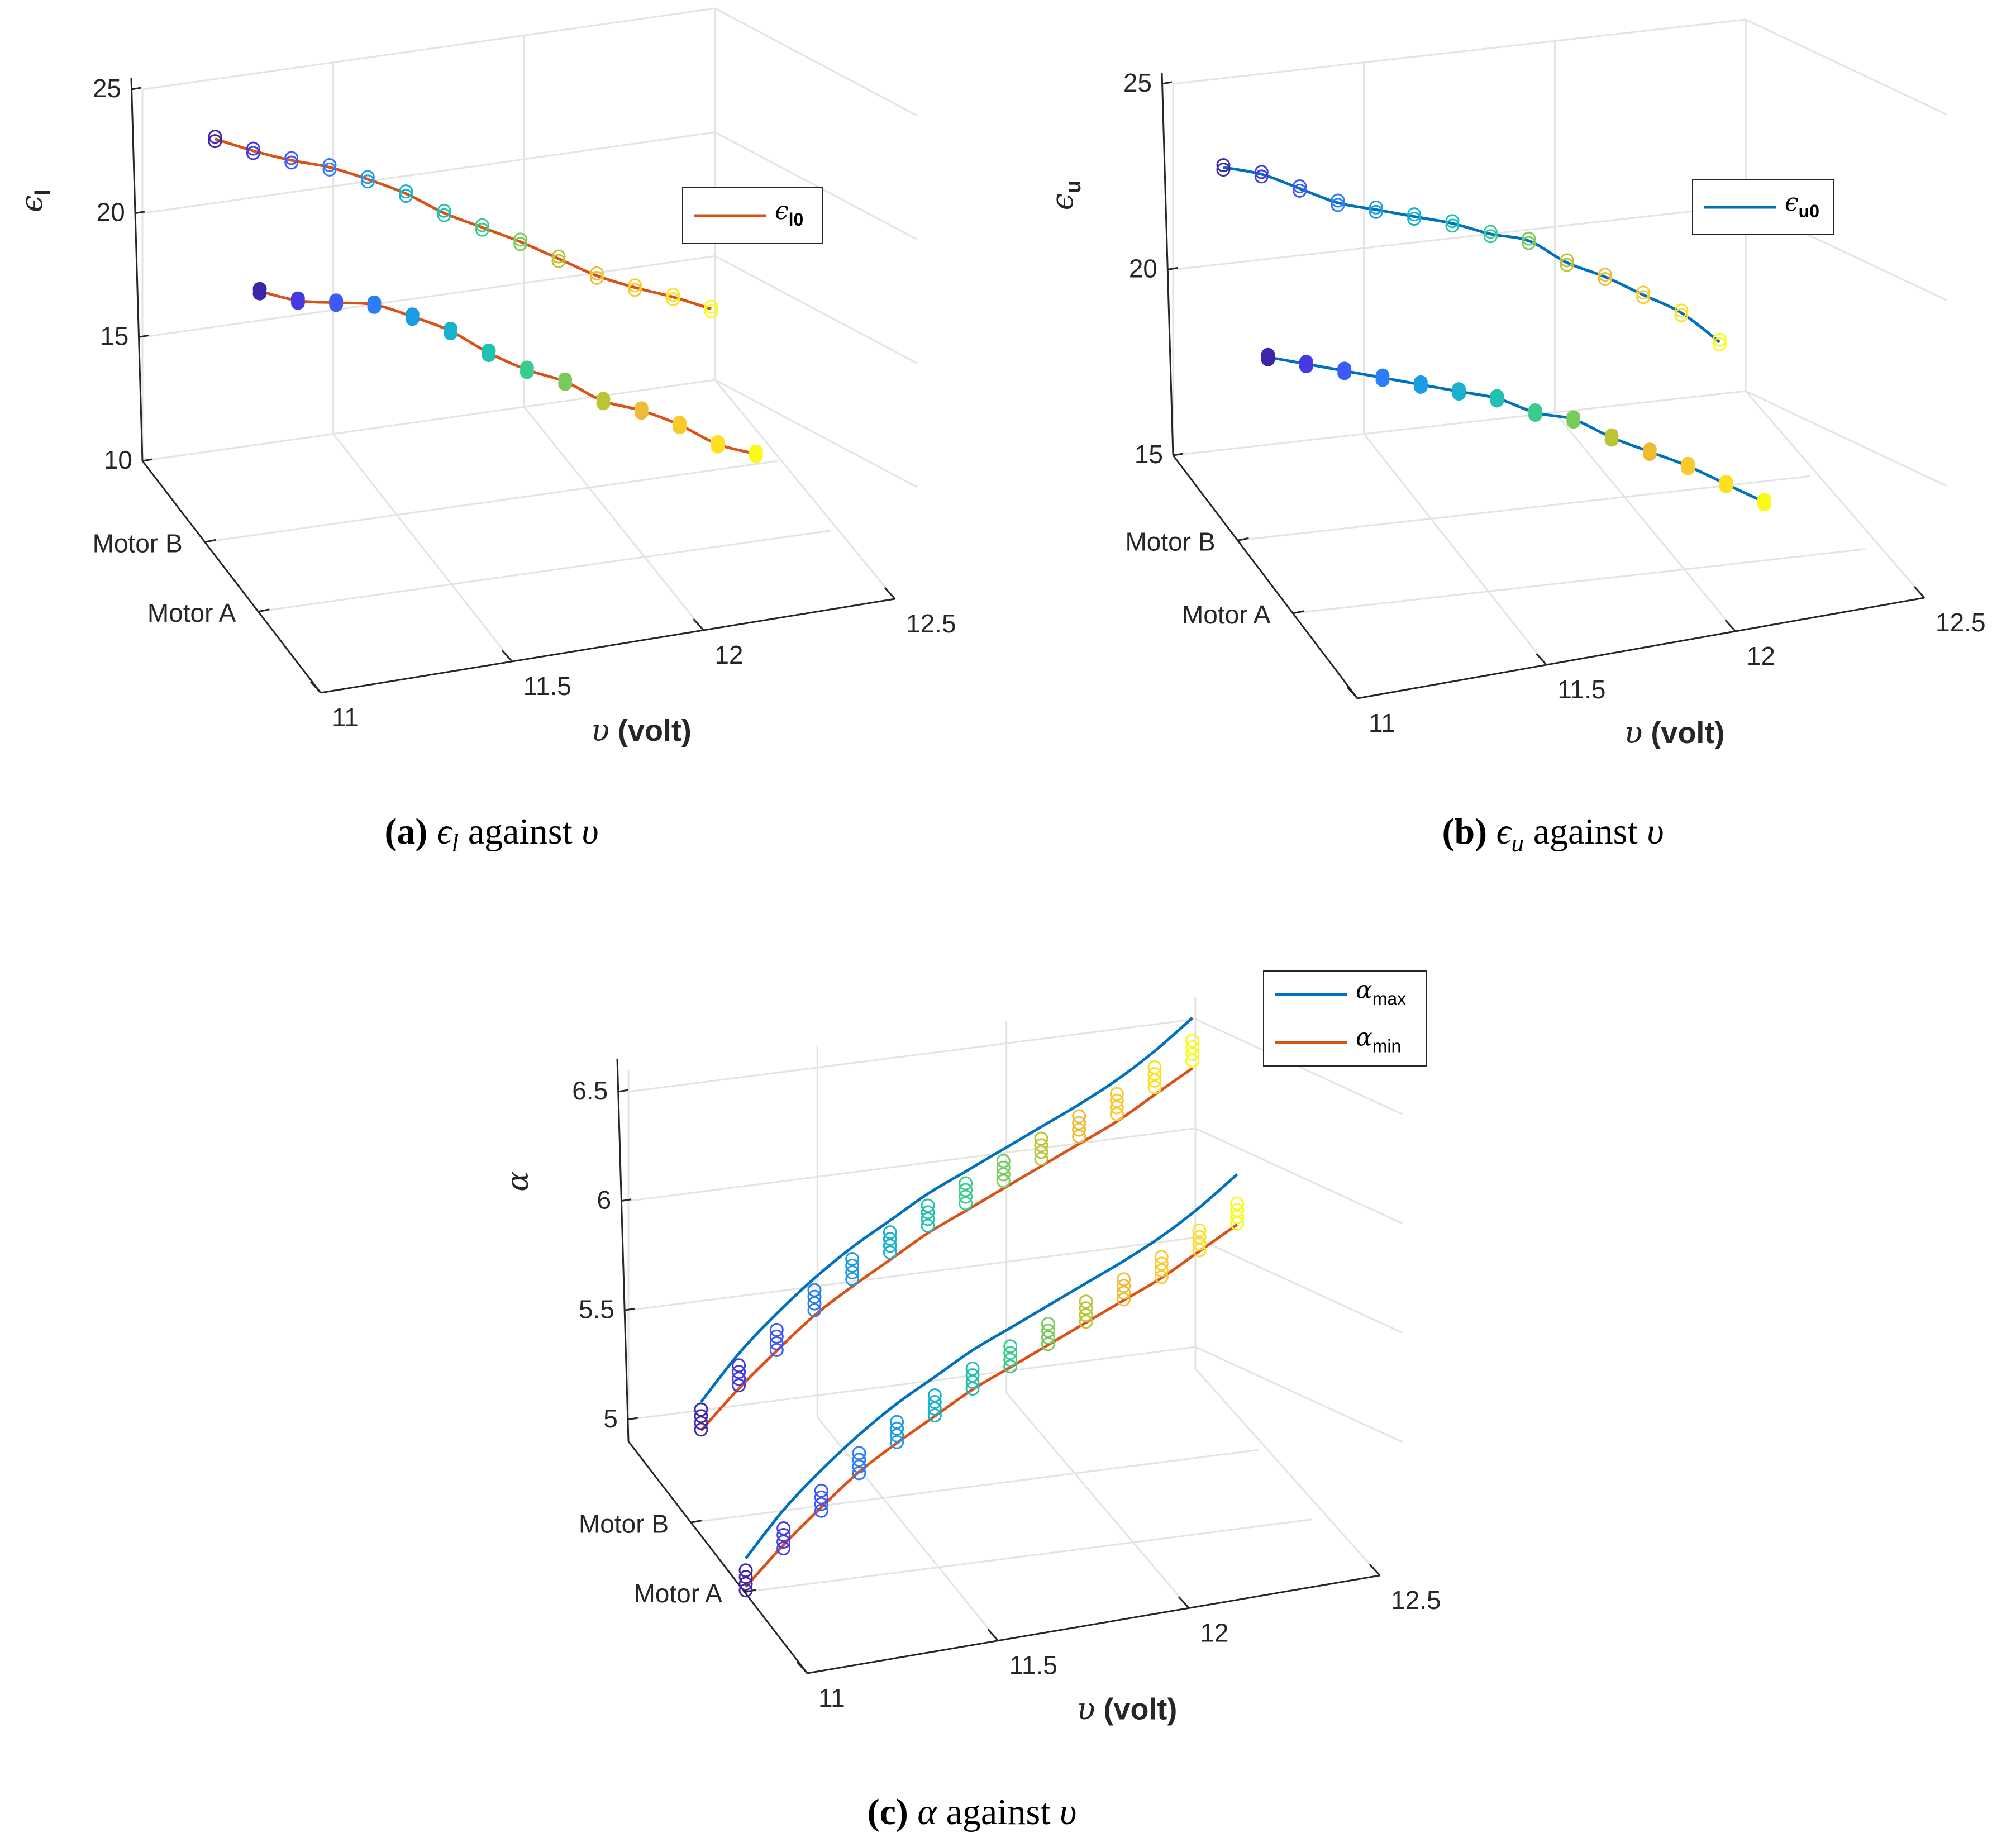  What do you see at coordinates (600, 730) in the screenshot?
I see `x-axis-symbol: υ` at bounding box center [600, 730].